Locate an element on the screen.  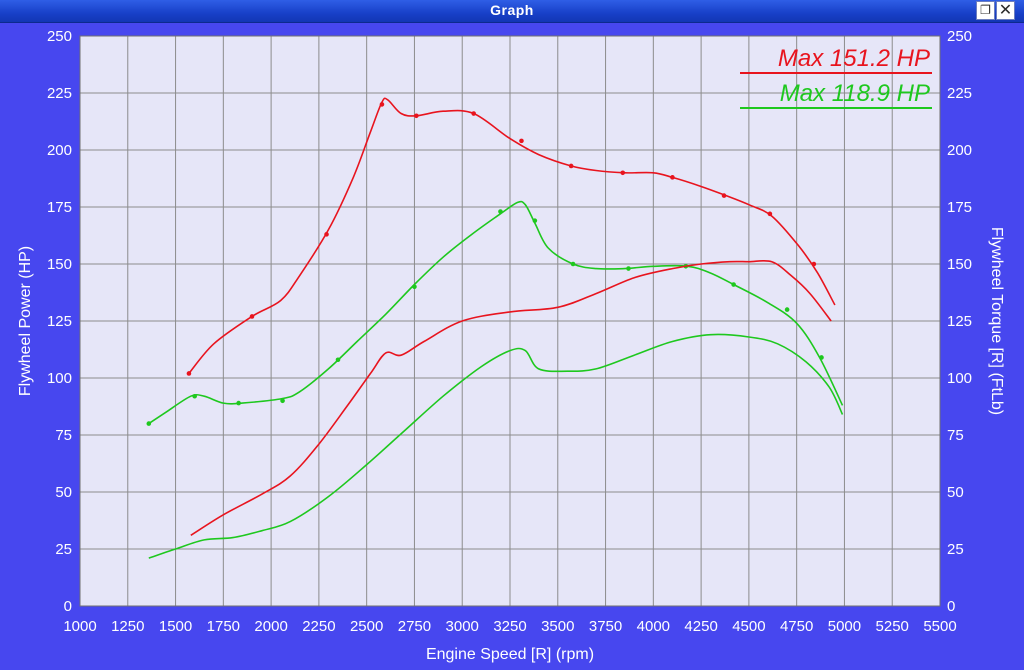
right-y-tick-label: 150 is located at coordinates (959, 264).